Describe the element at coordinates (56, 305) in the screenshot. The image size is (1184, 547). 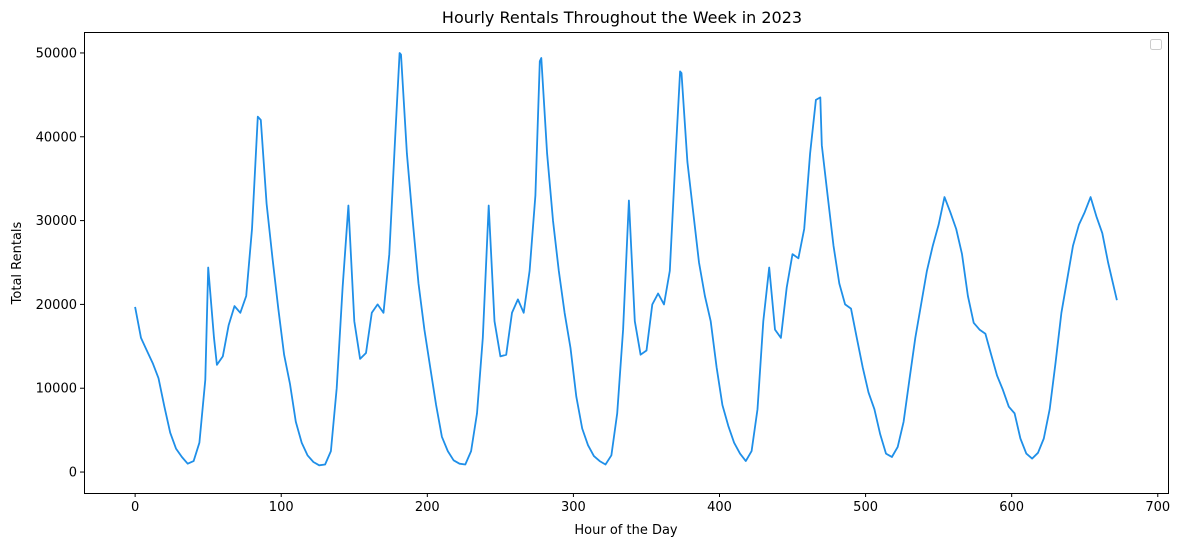
I see `y-tick-label: 20000` at that location.